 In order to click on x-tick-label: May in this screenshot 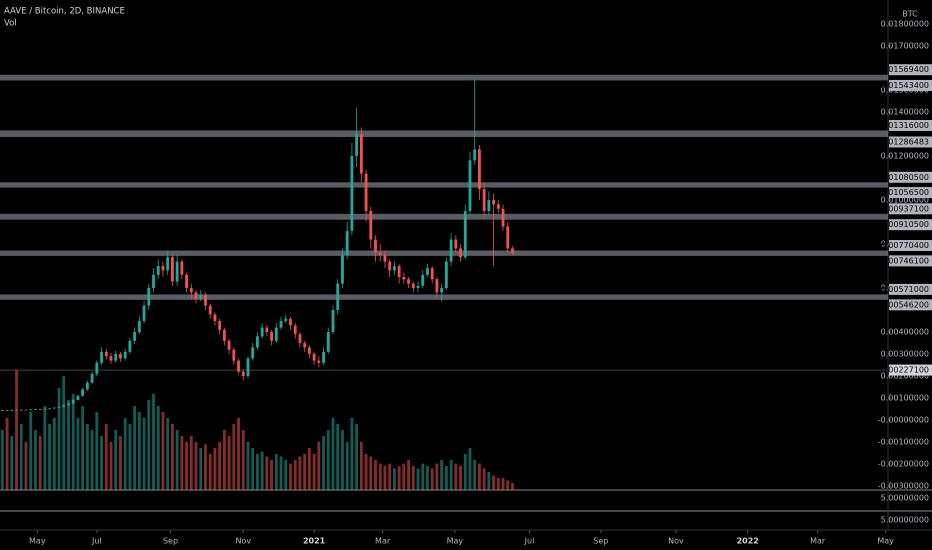, I will do `click(885, 541)`.